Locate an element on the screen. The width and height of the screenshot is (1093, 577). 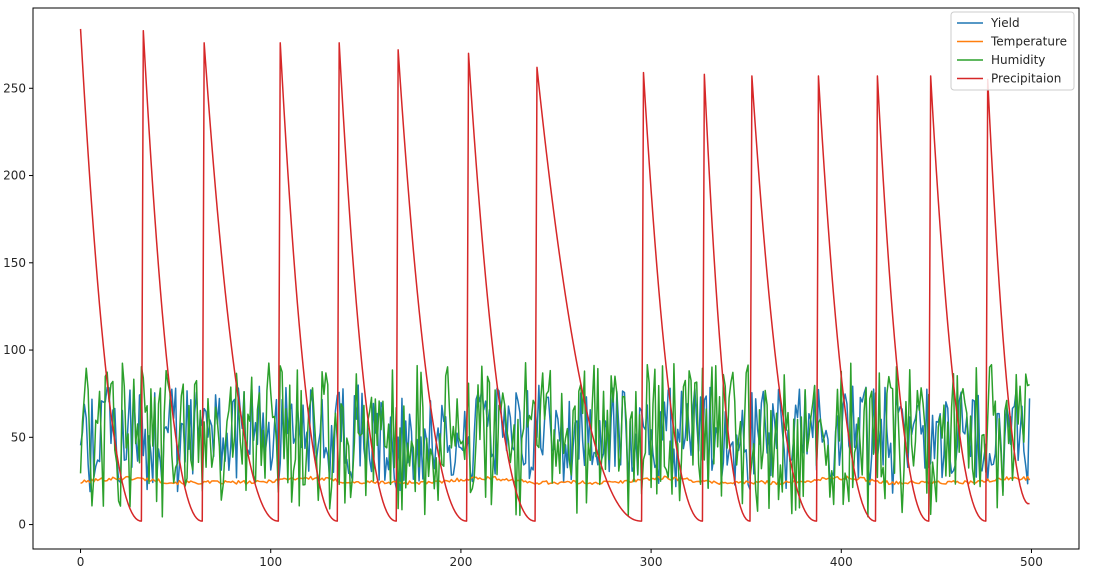
y-tick-label: 0 is located at coordinates (22, 525).